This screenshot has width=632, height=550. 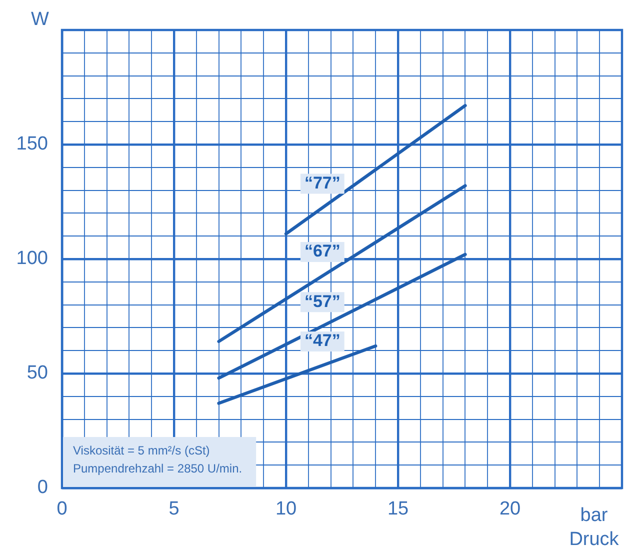 I want to click on x-tick-label: 0, so click(x=62, y=509).